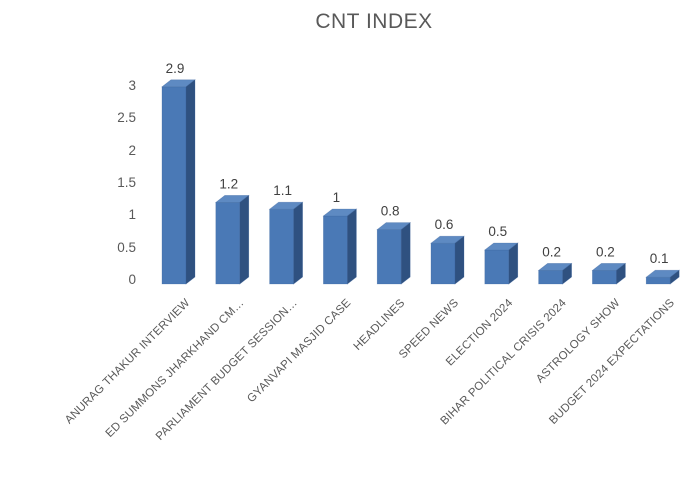  What do you see at coordinates (497, 231) in the screenshot?
I see `bar-value-label: 0.5` at bounding box center [497, 231].